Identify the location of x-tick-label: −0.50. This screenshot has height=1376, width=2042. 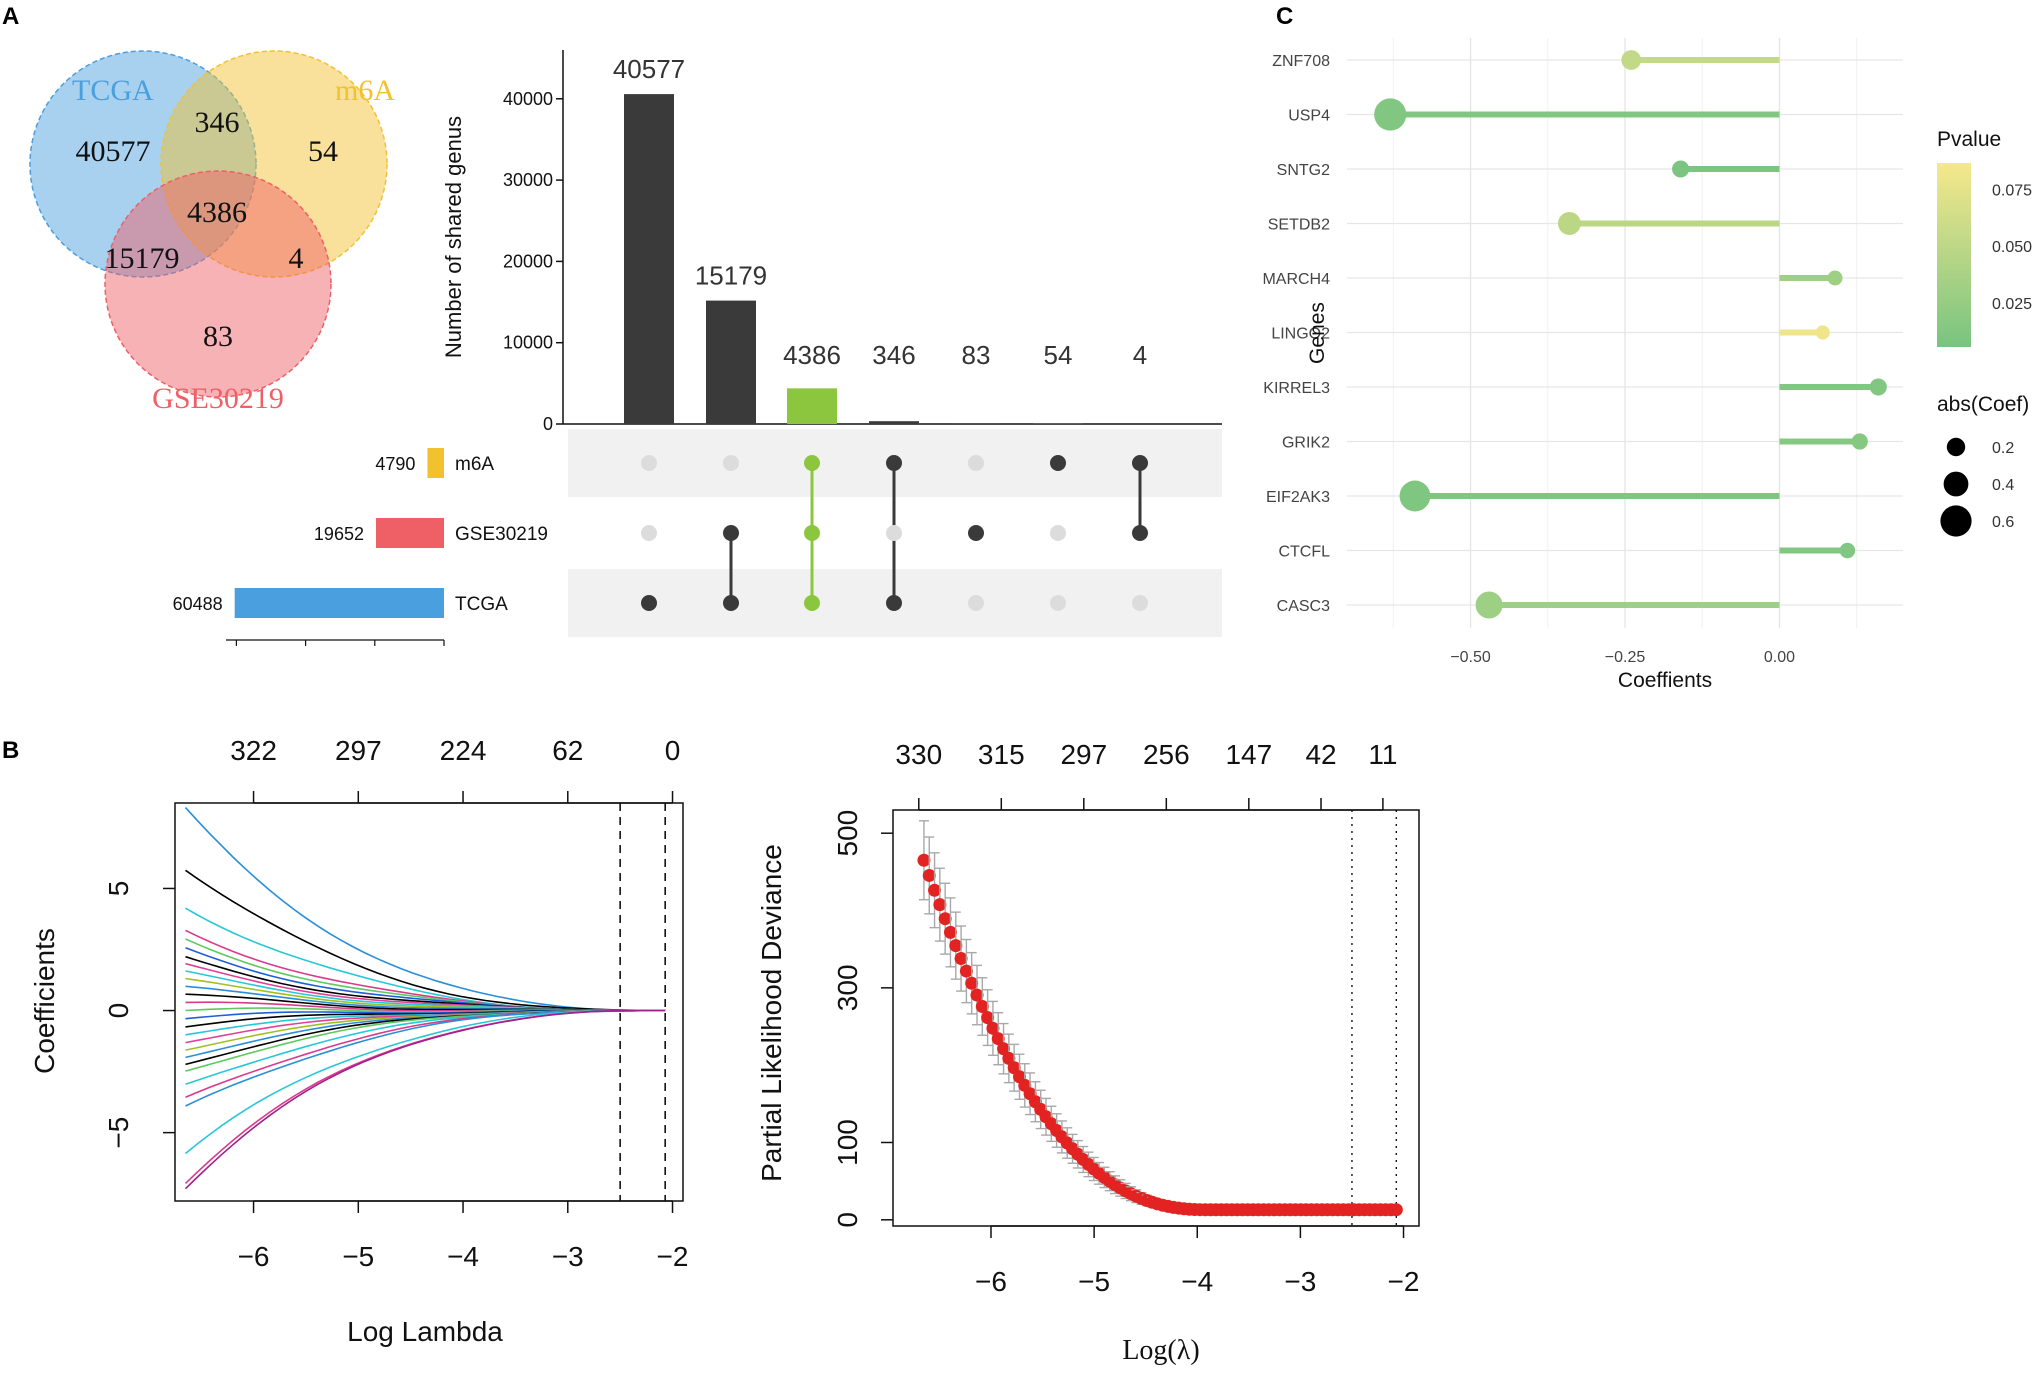
(1470, 657).